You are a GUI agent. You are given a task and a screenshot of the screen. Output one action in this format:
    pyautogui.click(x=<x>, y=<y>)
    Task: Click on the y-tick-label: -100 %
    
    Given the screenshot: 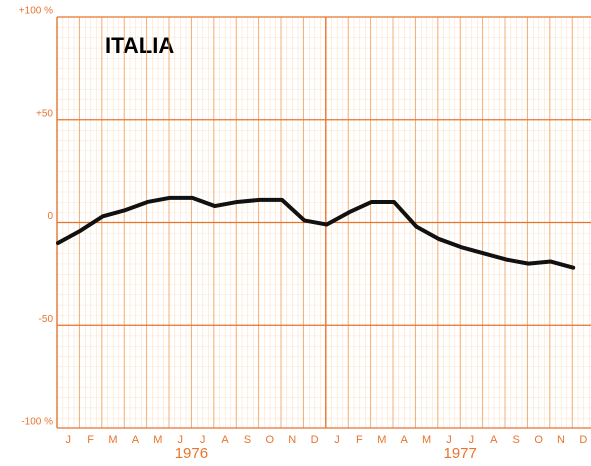 What is the action you would take?
    pyautogui.click(x=37, y=422)
    